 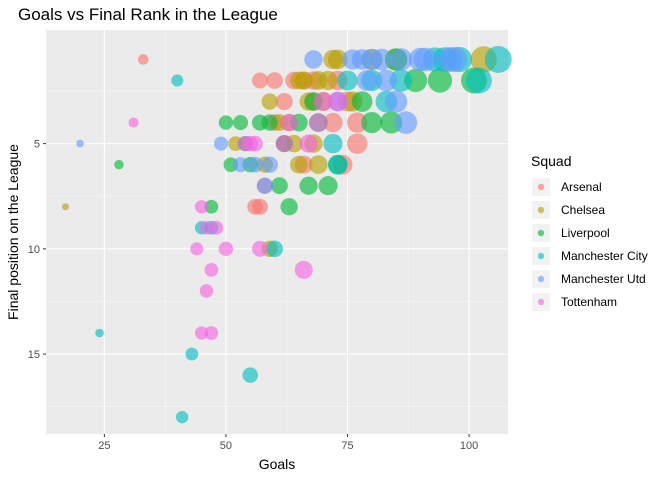 I want to click on y-tick-label: 15, so click(x=34, y=355).